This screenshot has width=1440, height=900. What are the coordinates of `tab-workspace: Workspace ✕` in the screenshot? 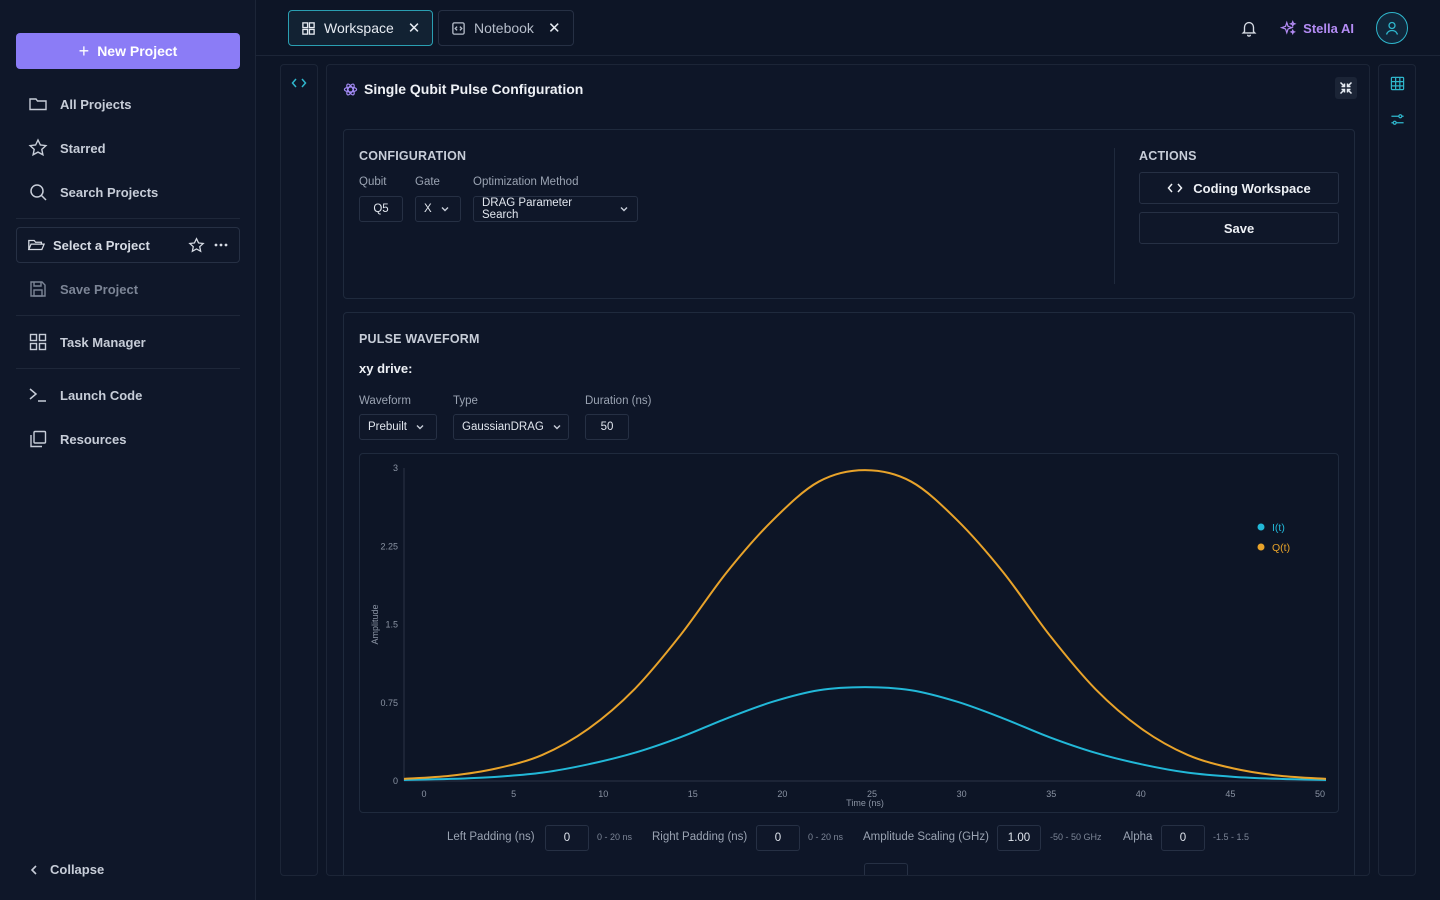 It's located at (361, 28).